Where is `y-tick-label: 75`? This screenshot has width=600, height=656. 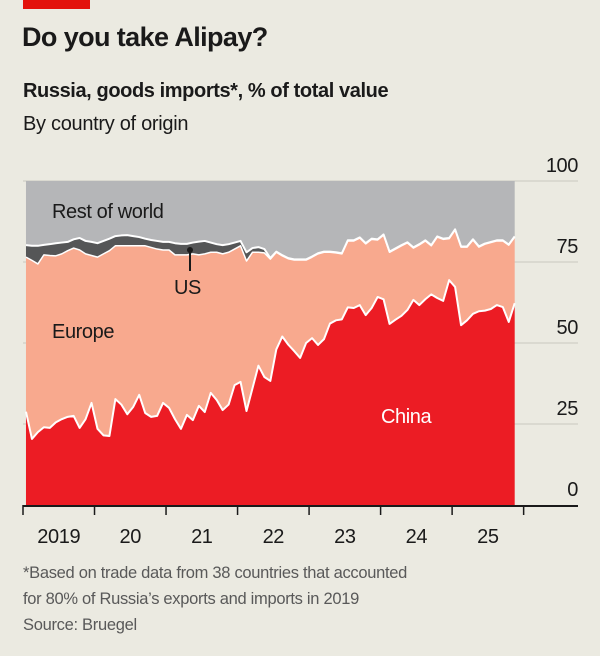
y-tick-label: 75 is located at coordinates (568, 247).